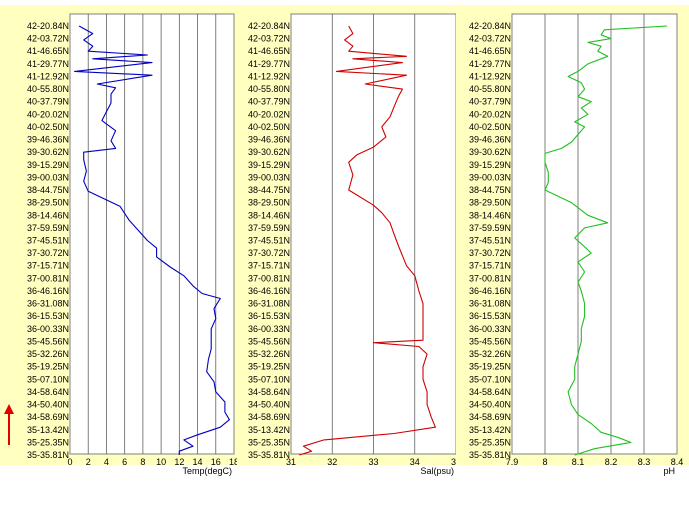 This screenshot has width=689, height=513. I want to click on x-tick-label: 8.1, so click(578, 462).